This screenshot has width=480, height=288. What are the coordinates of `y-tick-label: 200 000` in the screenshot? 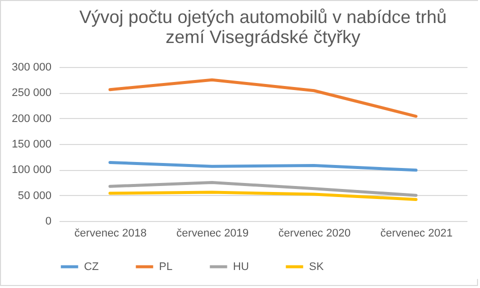 It's located at (32, 118).